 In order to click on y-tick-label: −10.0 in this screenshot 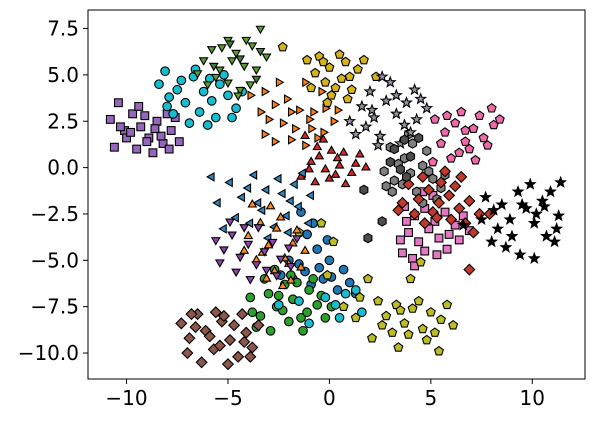, I will do `click(48, 353)`.